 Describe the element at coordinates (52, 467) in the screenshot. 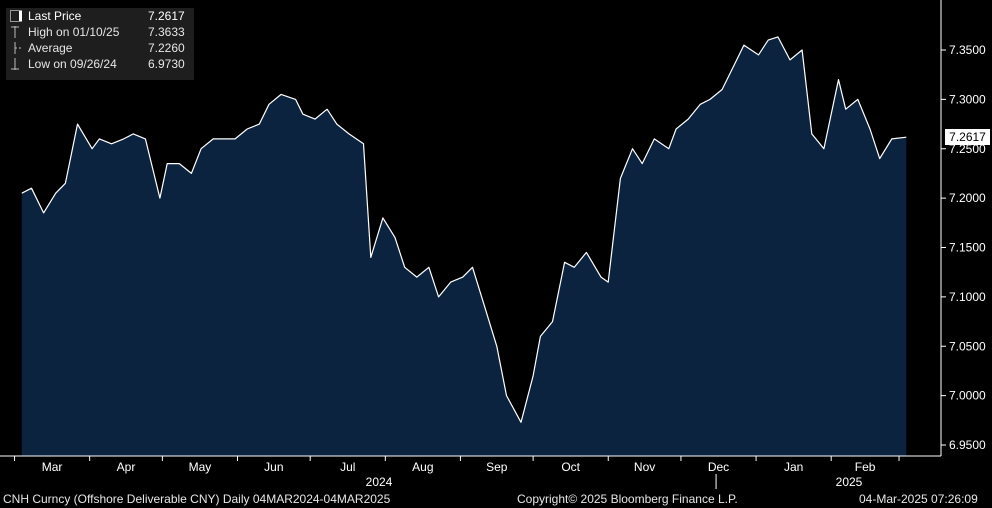

I see `x-tick-label: Mar` at that location.